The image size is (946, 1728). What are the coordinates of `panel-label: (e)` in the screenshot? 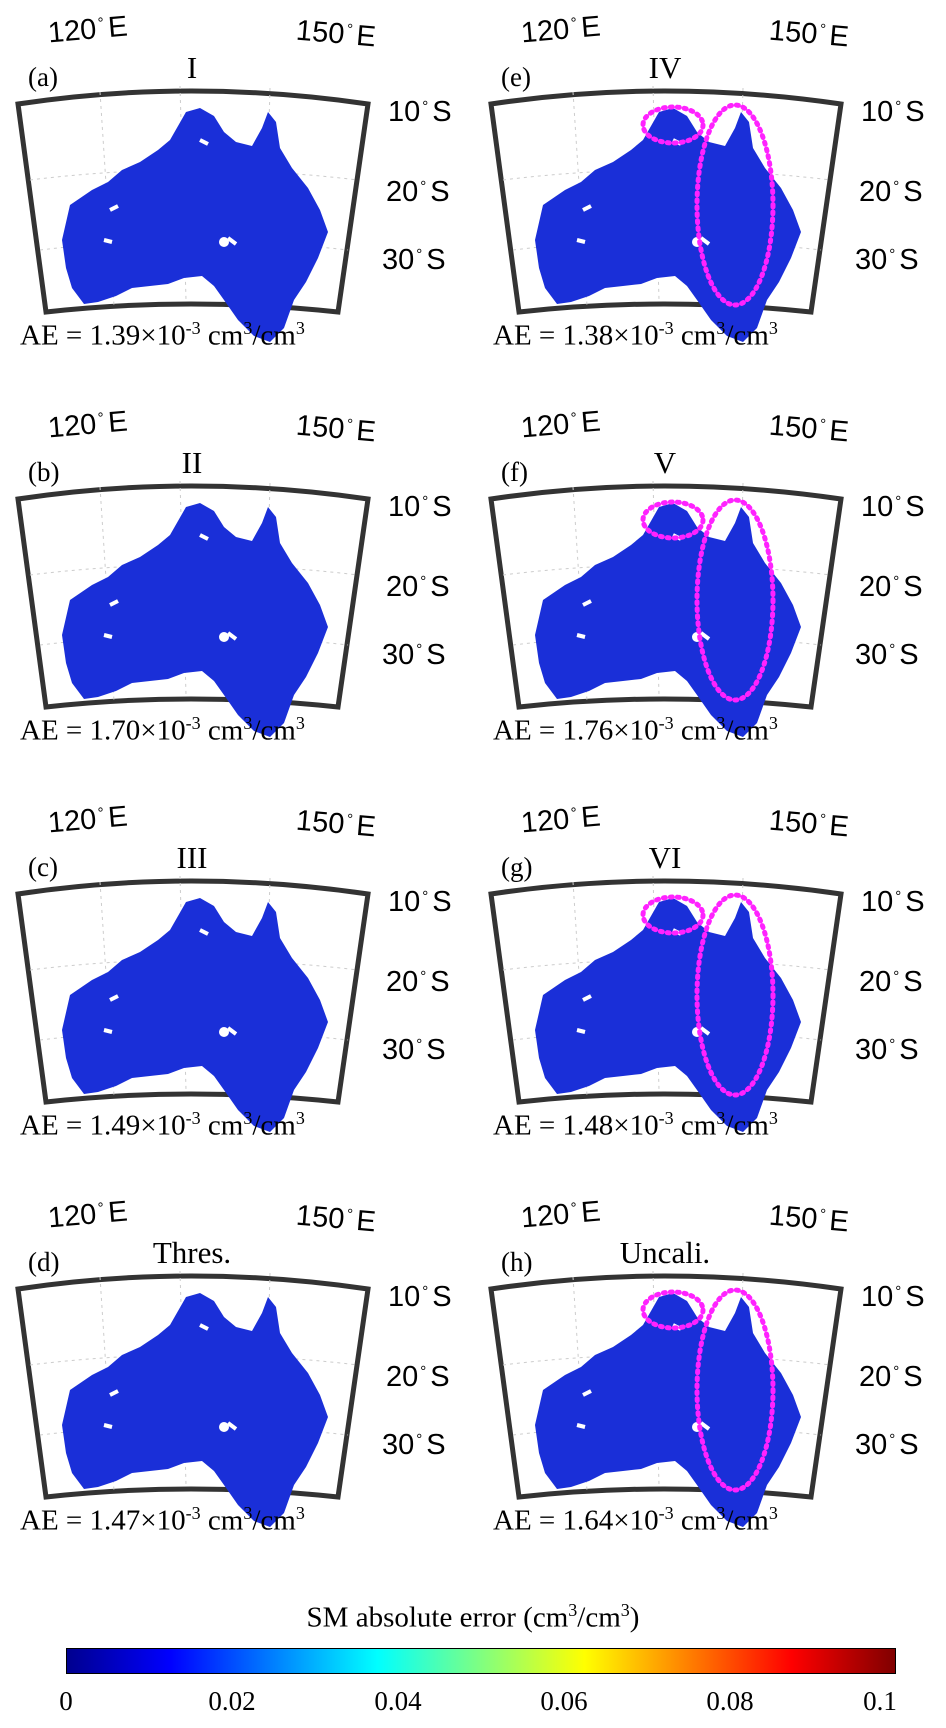 It's located at (516, 77).